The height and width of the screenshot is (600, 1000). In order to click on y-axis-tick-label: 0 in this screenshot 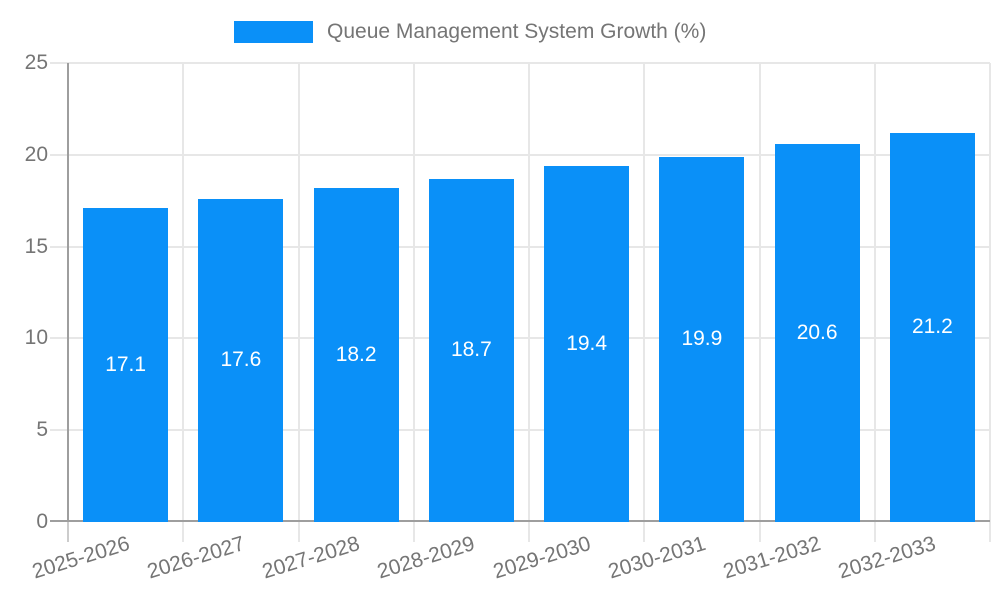, I will do `click(42, 521)`.